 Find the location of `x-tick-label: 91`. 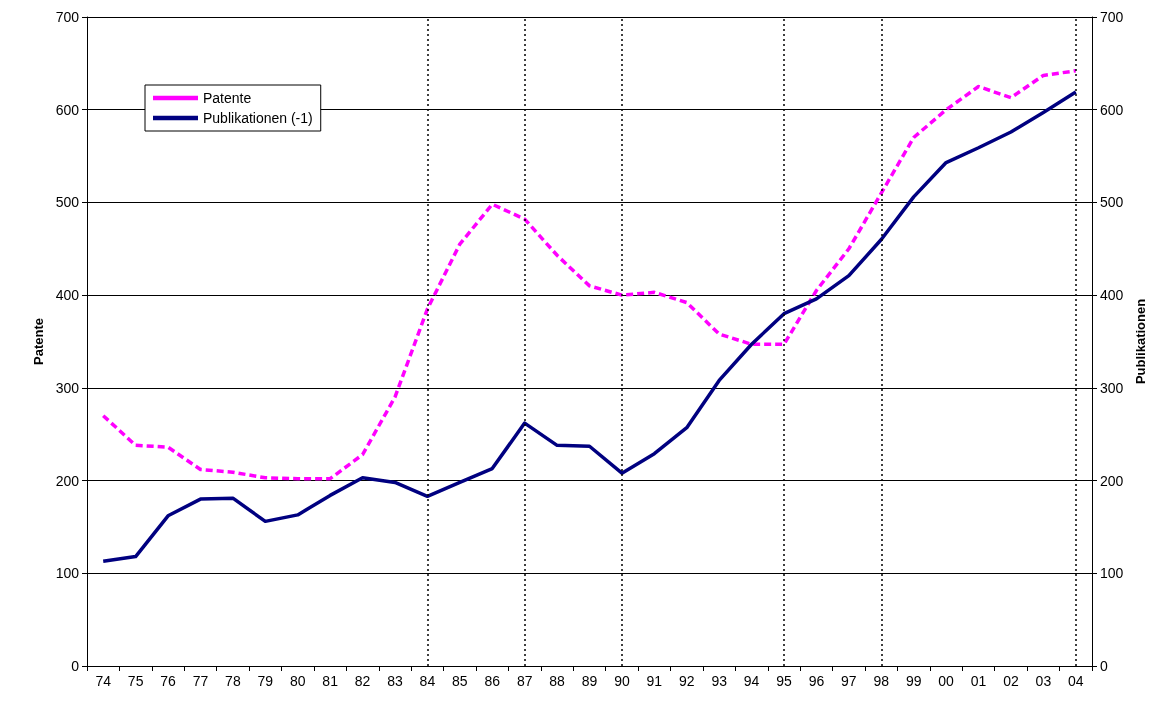

x-tick-label: 91 is located at coordinates (654, 681).